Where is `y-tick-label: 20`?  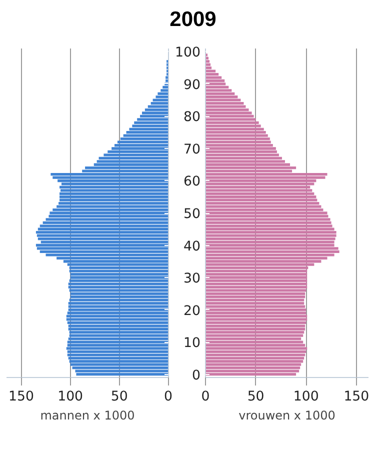
y-tick-label: 20 is located at coordinates (192, 311).